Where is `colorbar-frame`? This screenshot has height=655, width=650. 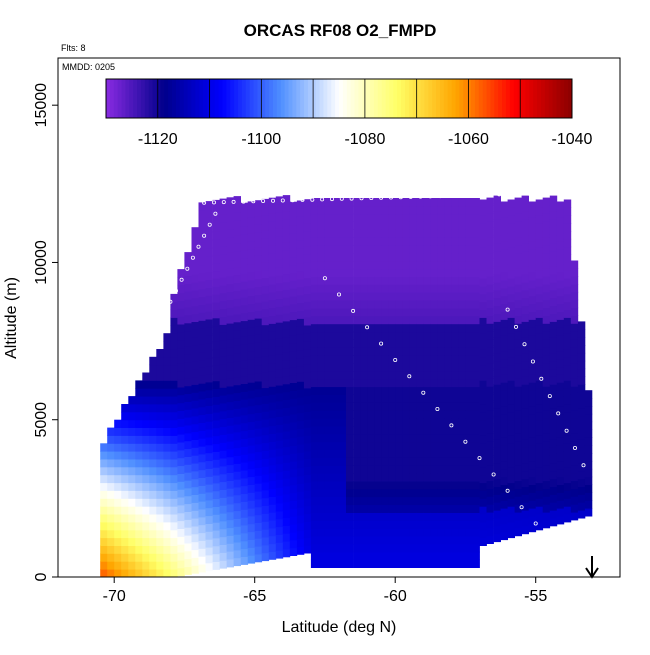
colorbar-frame is located at coordinates (339, 98).